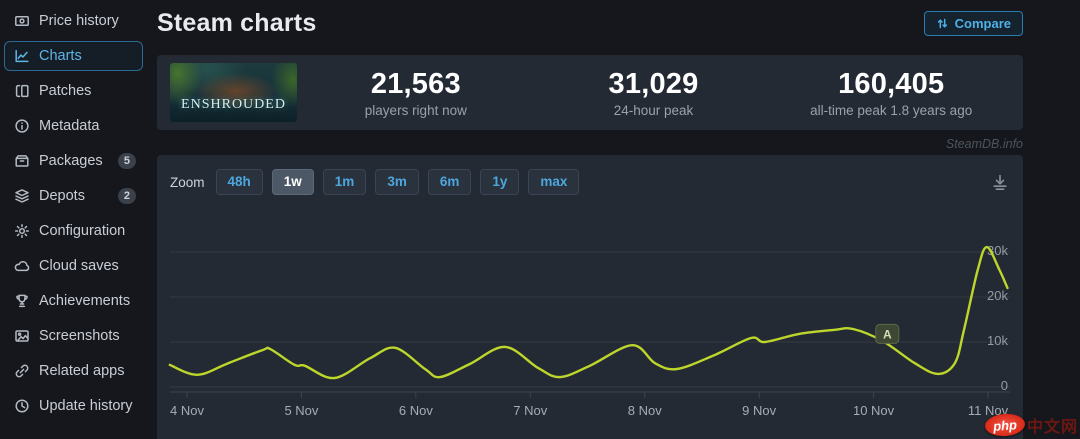 This screenshot has height=439, width=1080. What do you see at coordinates (301, 410) in the screenshot?
I see `x-axis-tick-label: 5 Nov` at bounding box center [301, 410].